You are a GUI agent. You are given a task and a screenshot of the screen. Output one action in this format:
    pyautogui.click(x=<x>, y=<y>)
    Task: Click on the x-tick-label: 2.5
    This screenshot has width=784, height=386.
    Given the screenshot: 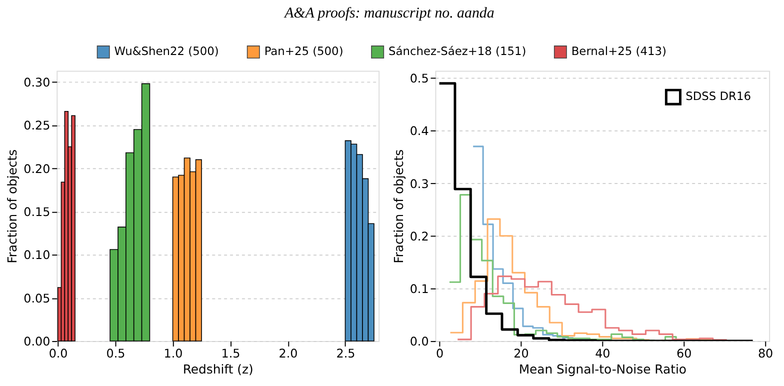 What is the action you would take?
    pyautogui.click(x=346, y=353)
    